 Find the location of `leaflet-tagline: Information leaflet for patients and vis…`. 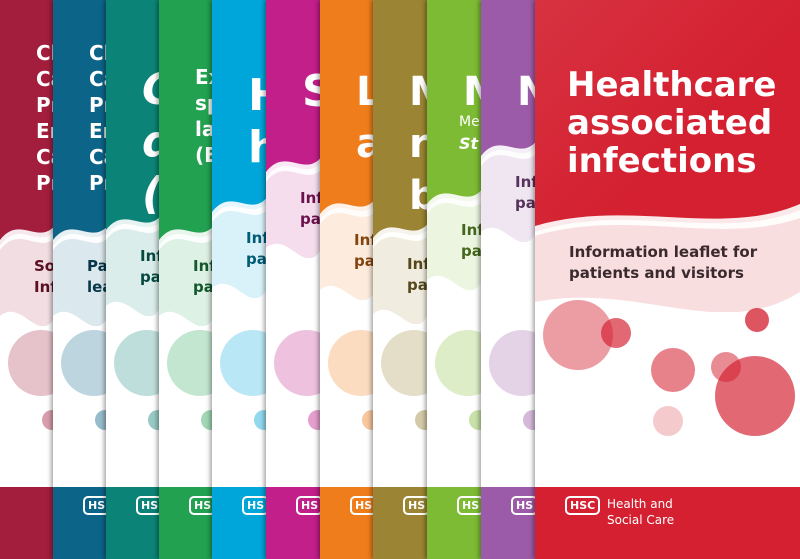

leaflet-tagline: Information leaflet for patients and vis… is located at coordinates (663, 262).